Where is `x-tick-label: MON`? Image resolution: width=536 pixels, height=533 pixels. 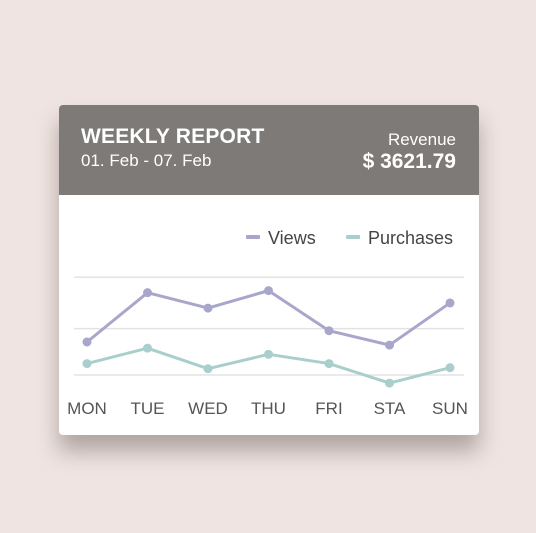
x-tick-label: MON is located at coordinates (87, 408).